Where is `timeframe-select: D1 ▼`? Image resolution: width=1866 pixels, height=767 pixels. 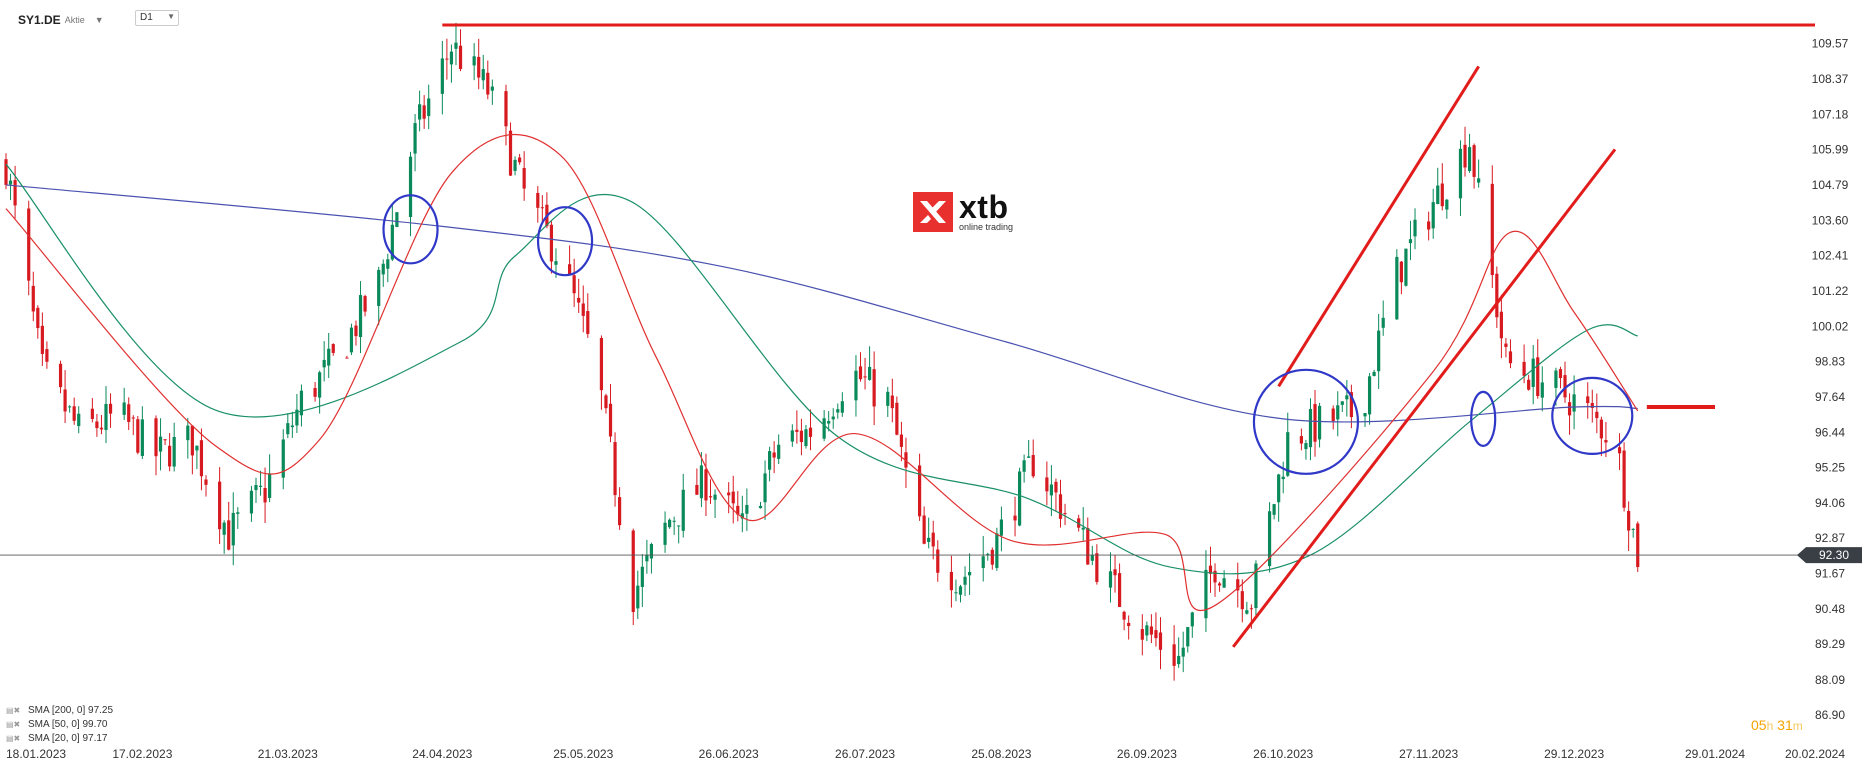 timeframe-select: D1 ▼ is located at coordinates (157, 18).